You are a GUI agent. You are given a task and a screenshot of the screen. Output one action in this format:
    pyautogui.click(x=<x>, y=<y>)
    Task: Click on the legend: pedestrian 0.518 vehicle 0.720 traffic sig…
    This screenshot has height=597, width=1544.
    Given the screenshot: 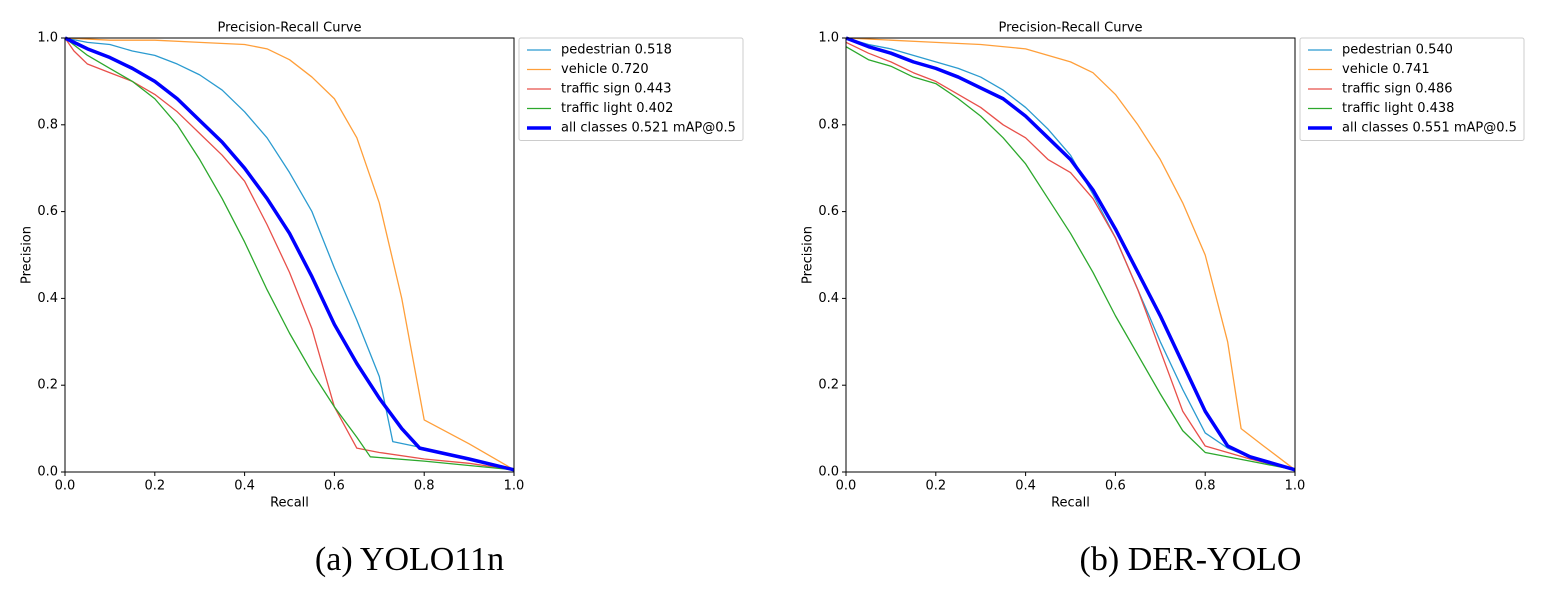 What is the action you would take?
    pyautogui.click(x=631, y=89)
    